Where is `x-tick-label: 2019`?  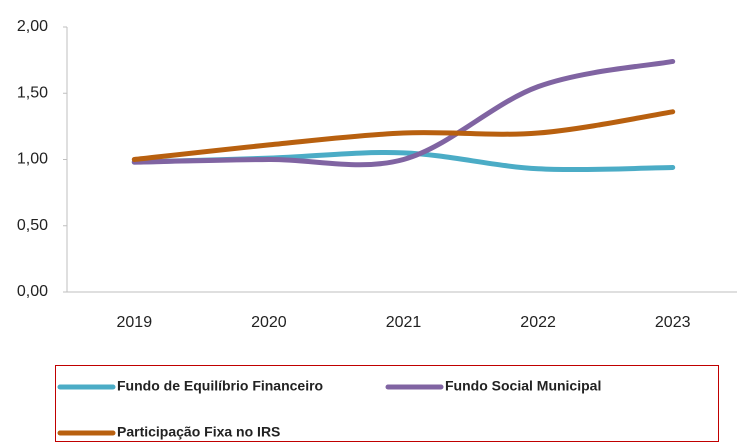 x-tick-label: 2019 is located at coordinates (135, 322).